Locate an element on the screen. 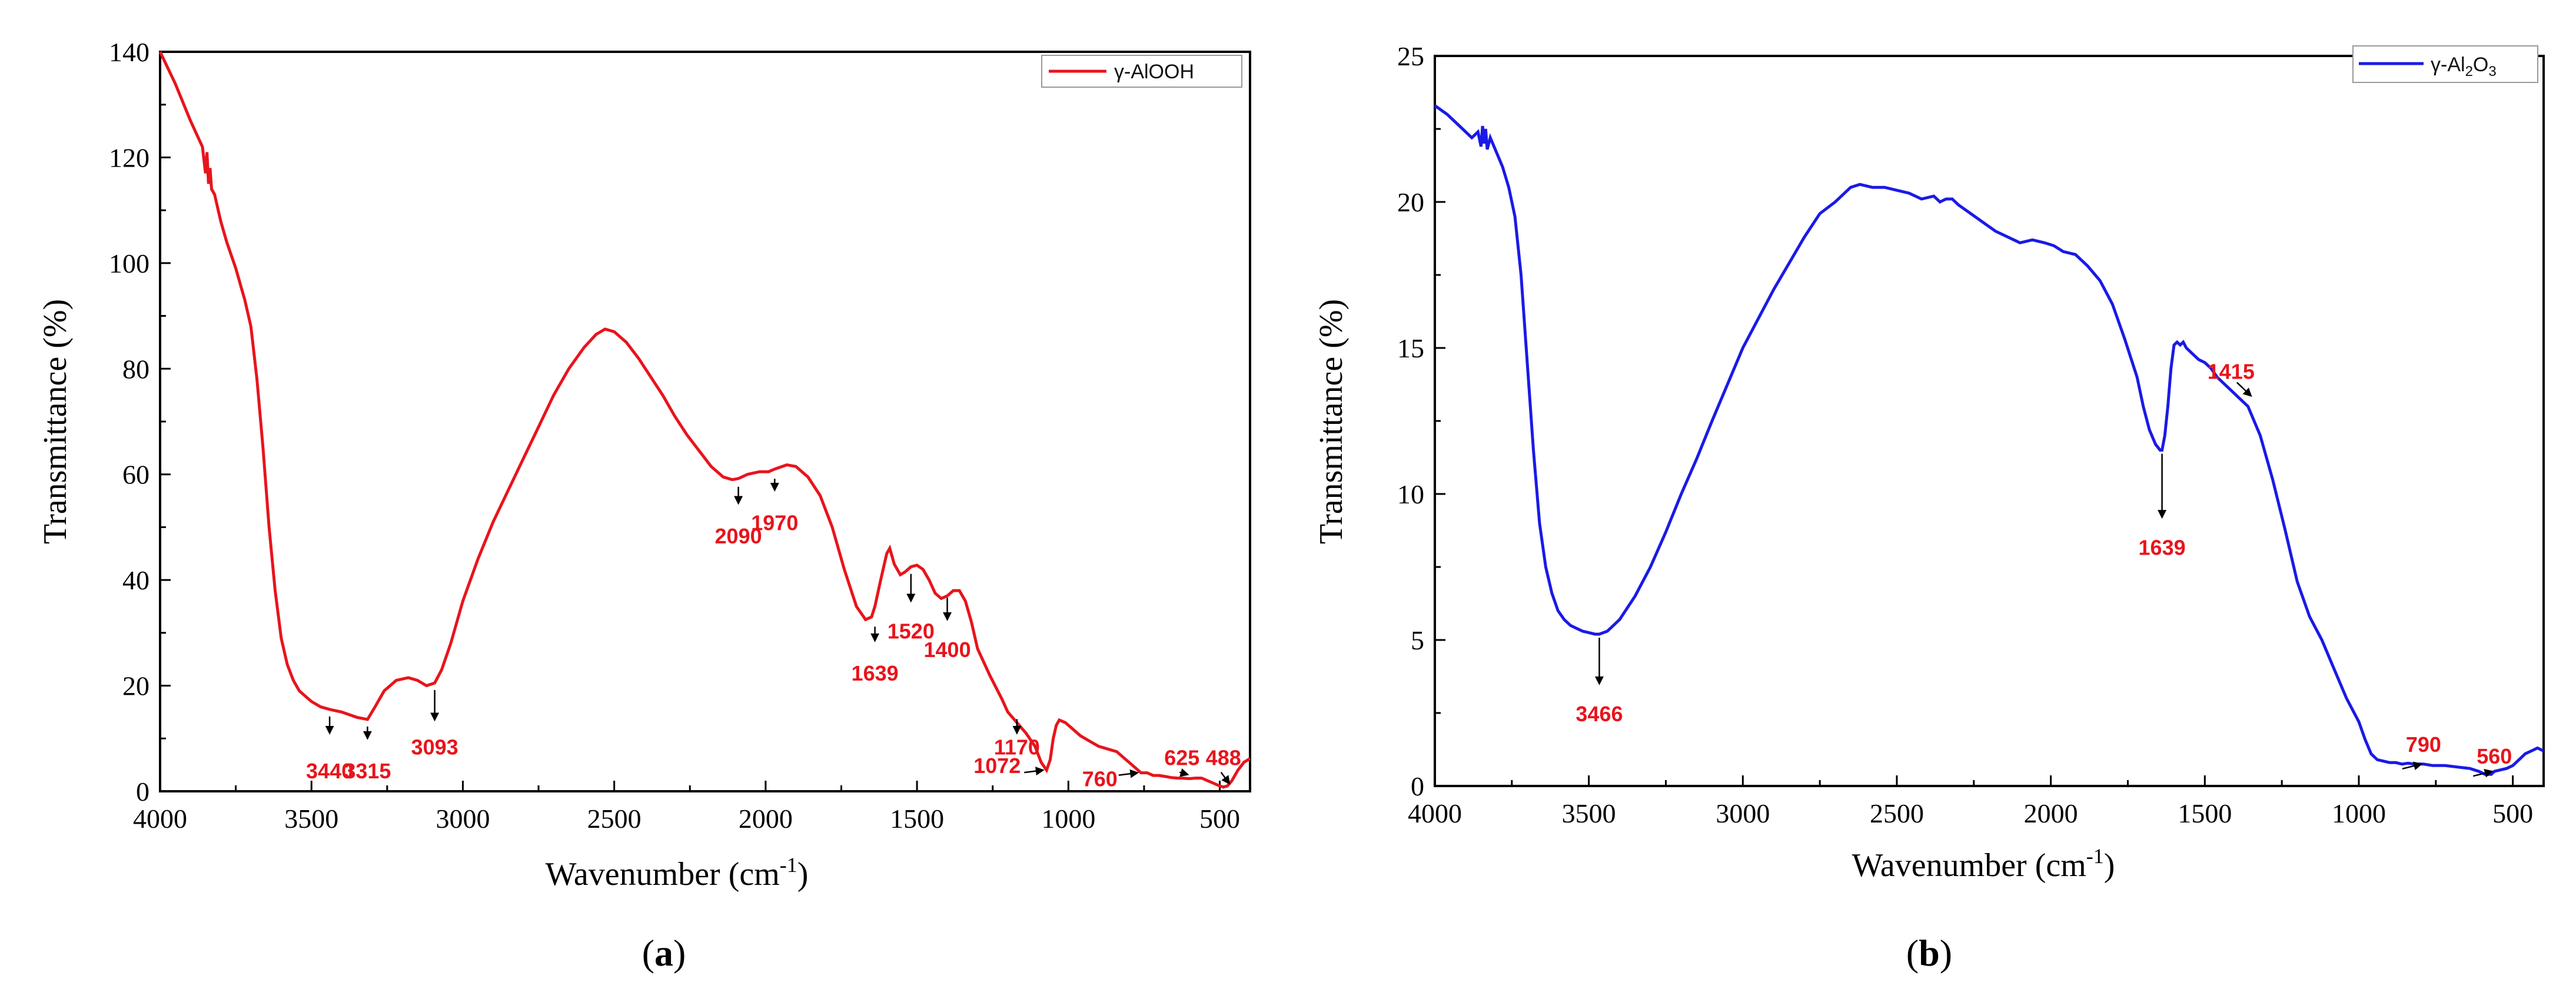 The image size is (2576, 1005). peak-annotation-1072: 1072 is located at coordinates (1009, 766).